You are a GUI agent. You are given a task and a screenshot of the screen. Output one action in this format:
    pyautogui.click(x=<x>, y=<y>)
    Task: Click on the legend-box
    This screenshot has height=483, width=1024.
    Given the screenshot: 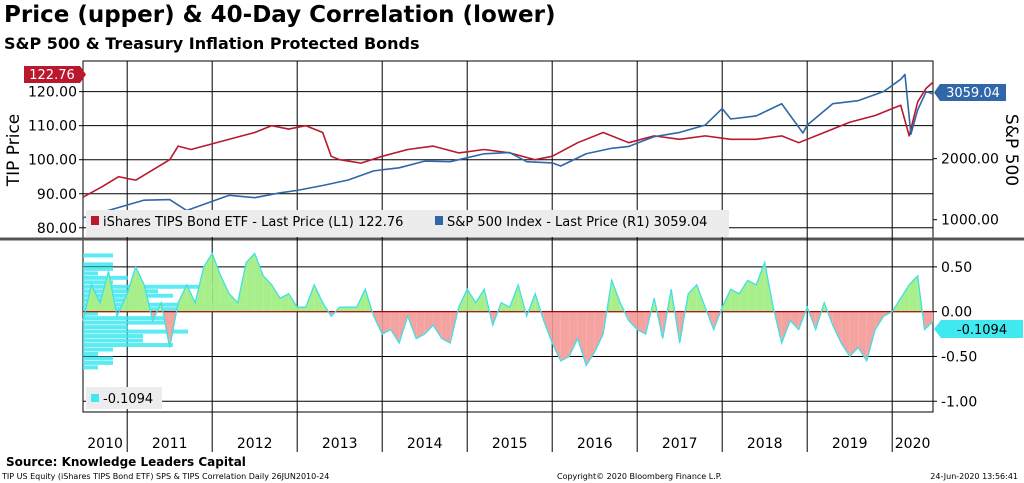 What is the action you would take?
    pyautogui.click(x=407, y=223)
    